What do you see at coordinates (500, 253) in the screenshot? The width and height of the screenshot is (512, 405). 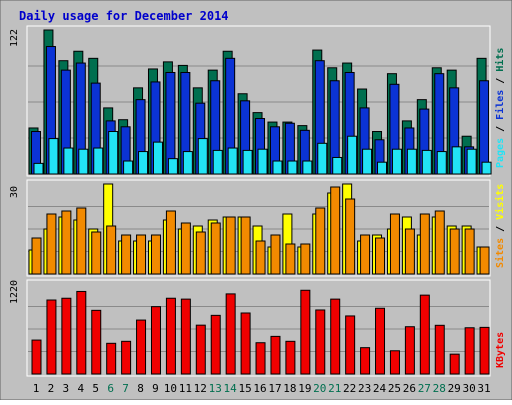 I see `legend-label-sites: Sites` at bounding box center [500, 253].